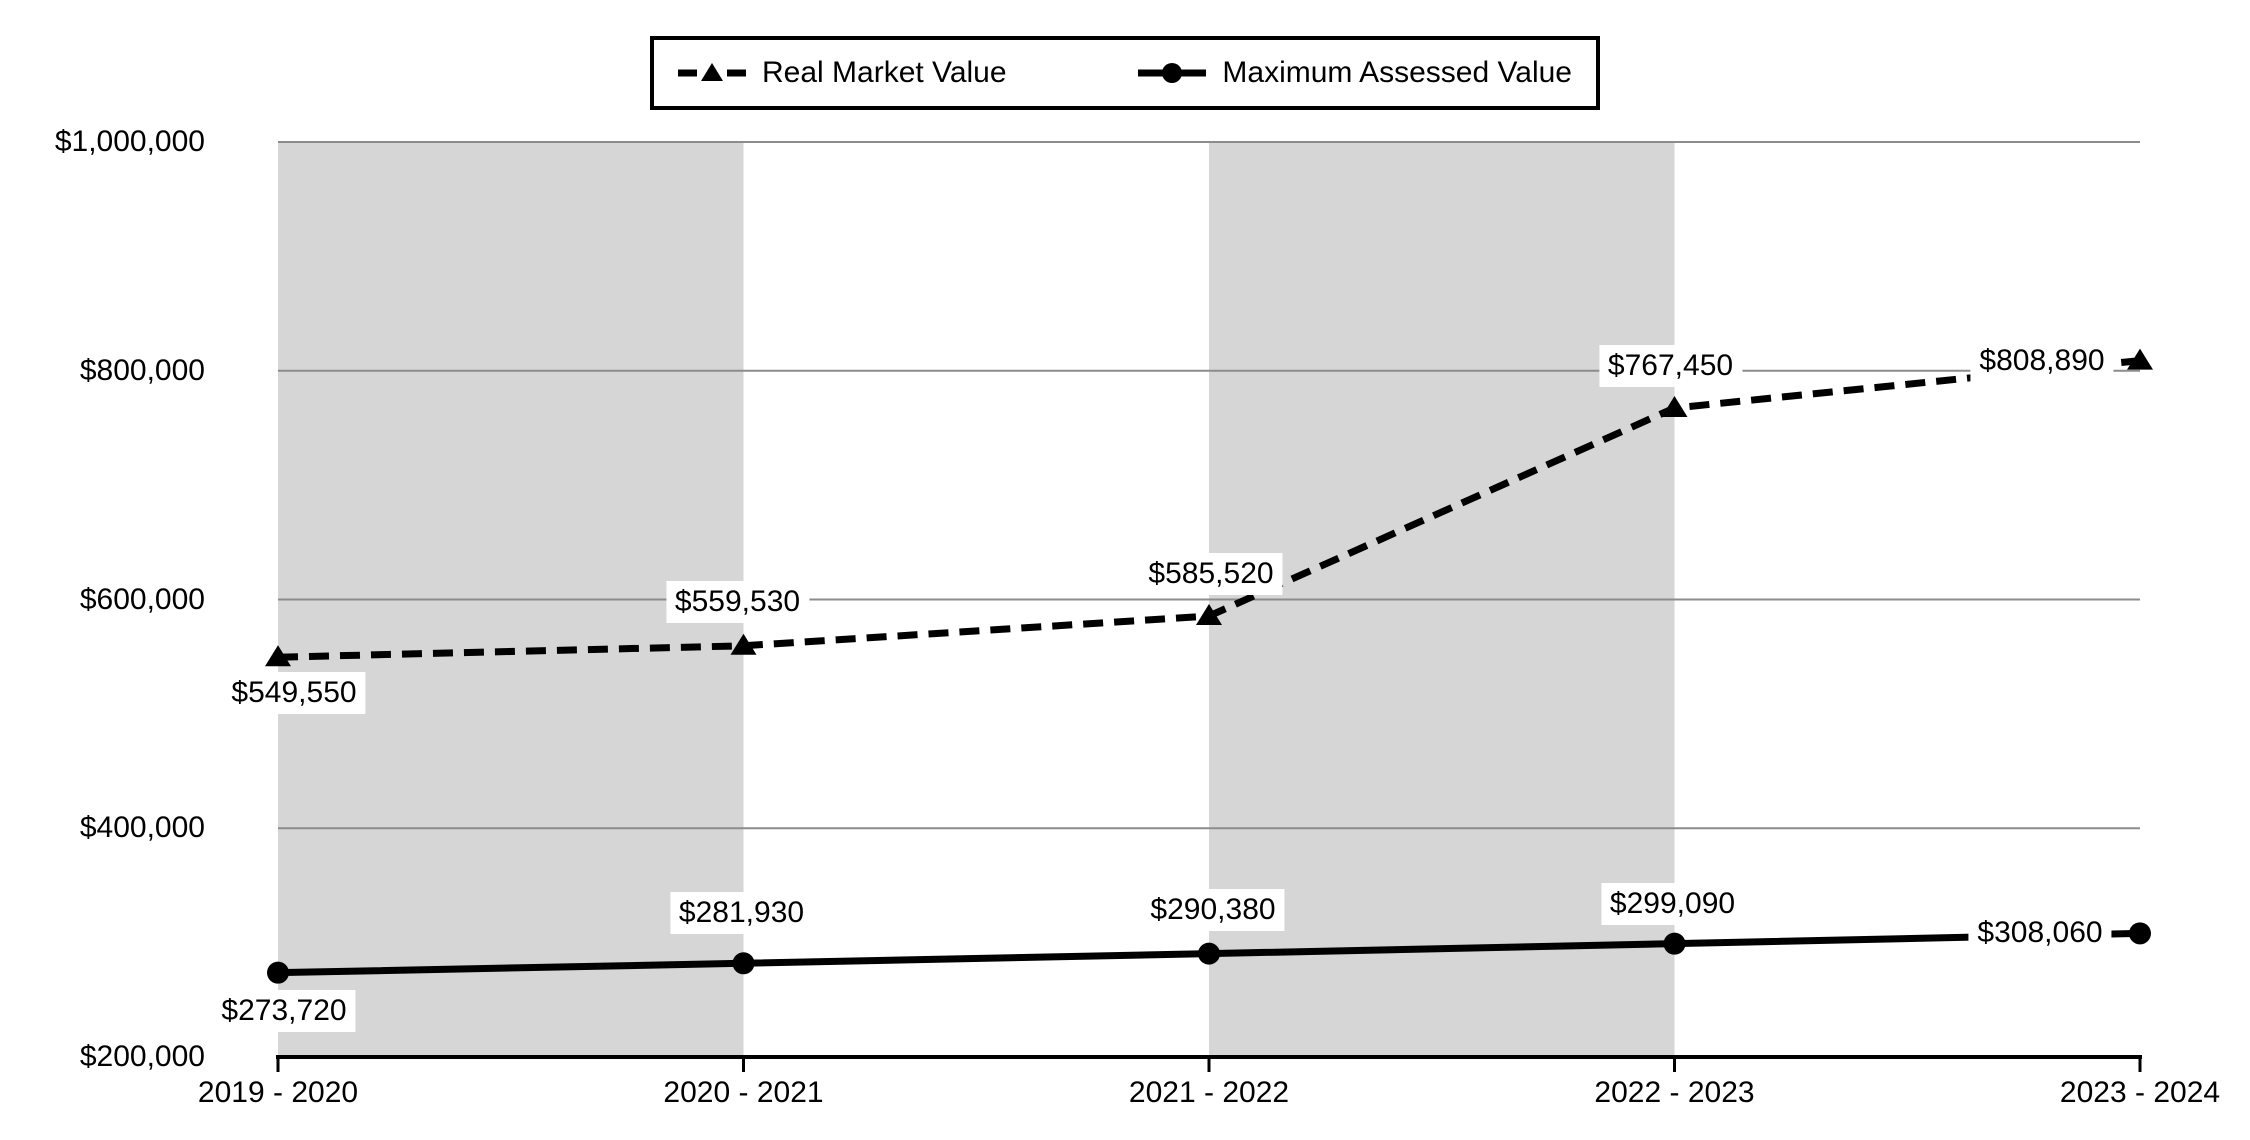 The height and width of the screenshot is (1140, 2250). What do you see at coordinates (1397, 72) in the screenshot?
I see `legend-label-maximum-assessed-value: Maximum Assessed Value` at bounding box center [1397, 72].